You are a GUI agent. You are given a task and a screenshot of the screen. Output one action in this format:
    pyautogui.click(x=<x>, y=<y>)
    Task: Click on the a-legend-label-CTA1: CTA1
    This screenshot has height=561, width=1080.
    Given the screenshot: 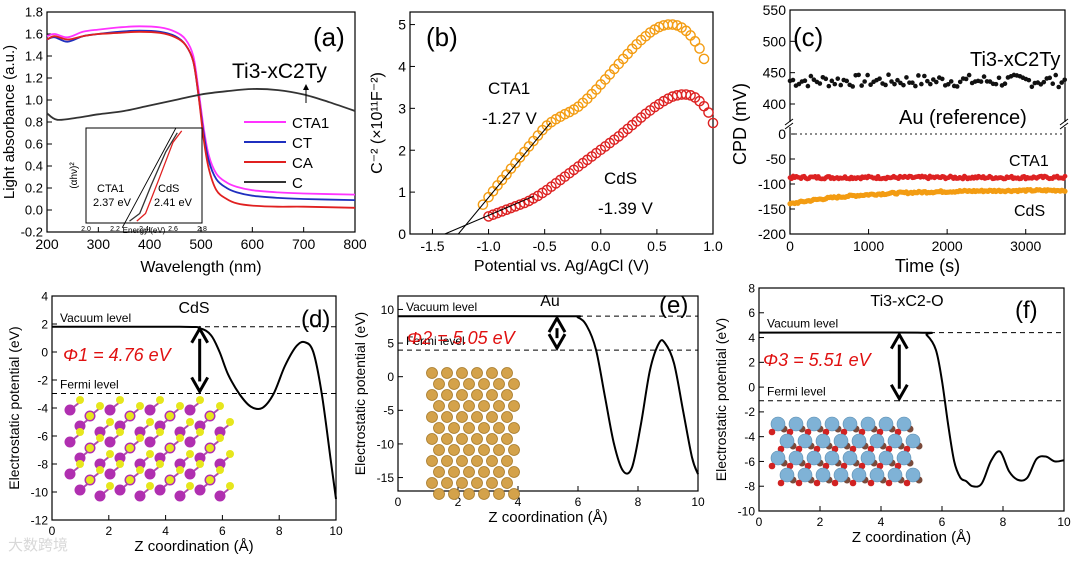 What is the action you would take?
    pyautogui.click(x=310, y=123)
    